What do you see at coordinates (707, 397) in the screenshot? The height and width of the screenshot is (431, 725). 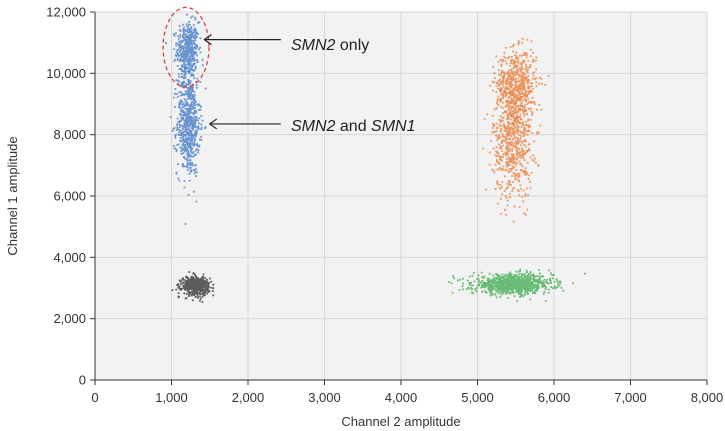 I see `x-tick-label: 8,000` at bounding box center [707, 397].